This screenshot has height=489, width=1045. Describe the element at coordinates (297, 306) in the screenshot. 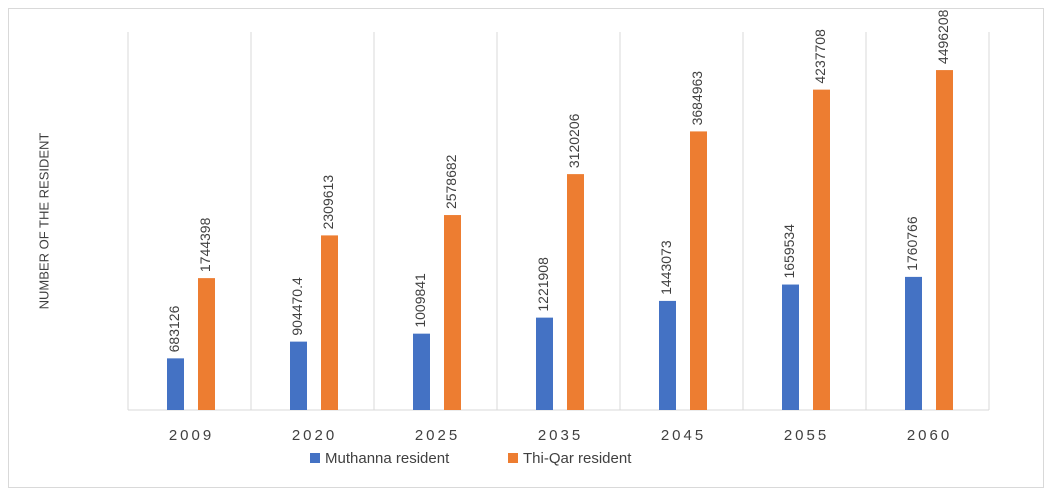

I see `data-label: 904470.4` at that location.